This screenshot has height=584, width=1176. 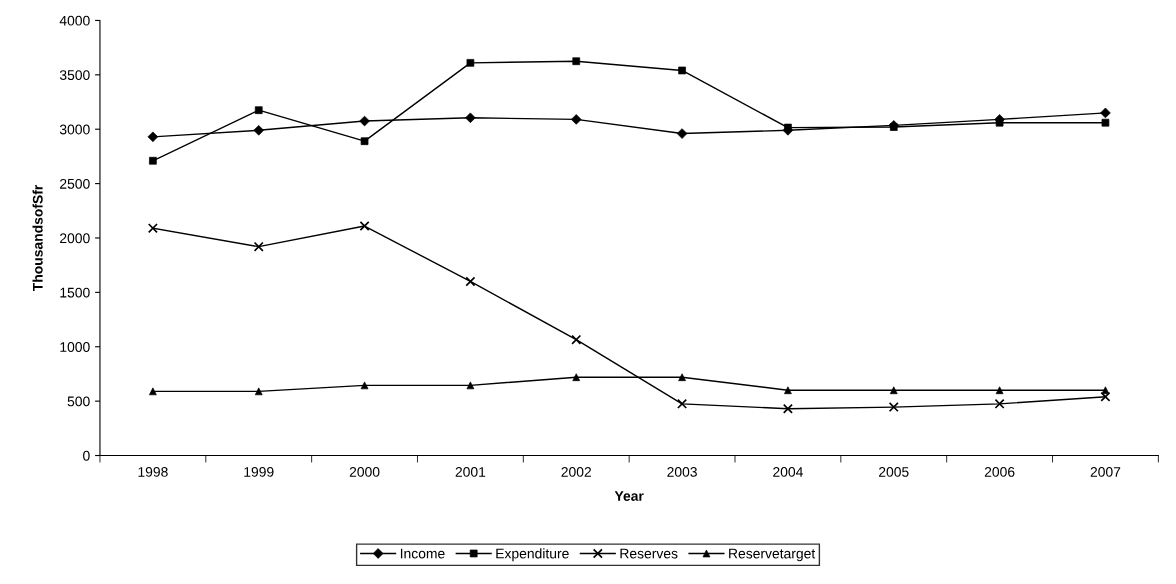 What do you see at coordinates (74, 20) in the screenshot?
I see `y-tick-label: 4000` at bounding box center [74, 20].